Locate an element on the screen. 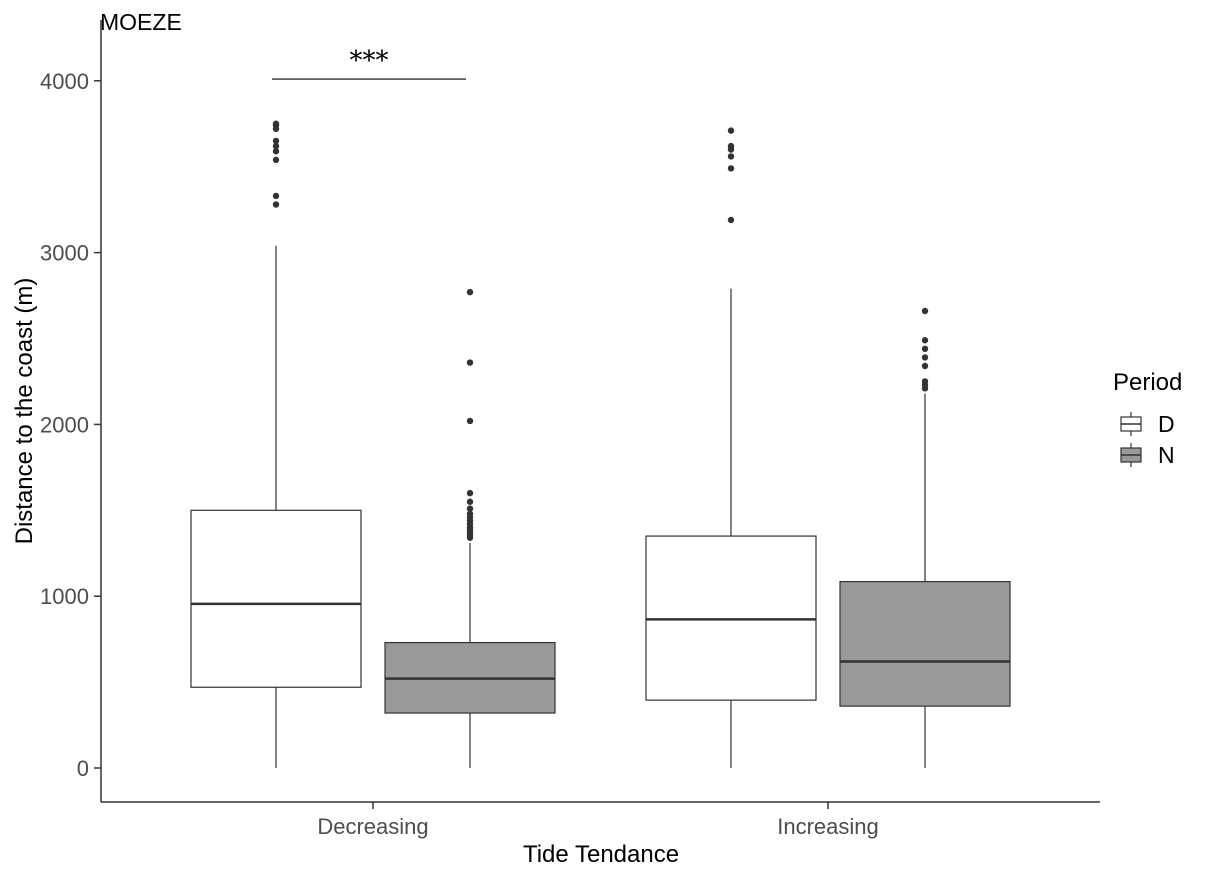 This screenshot has height=877, width=1210. legend: Period DN is located at coordinates (1147, 418).